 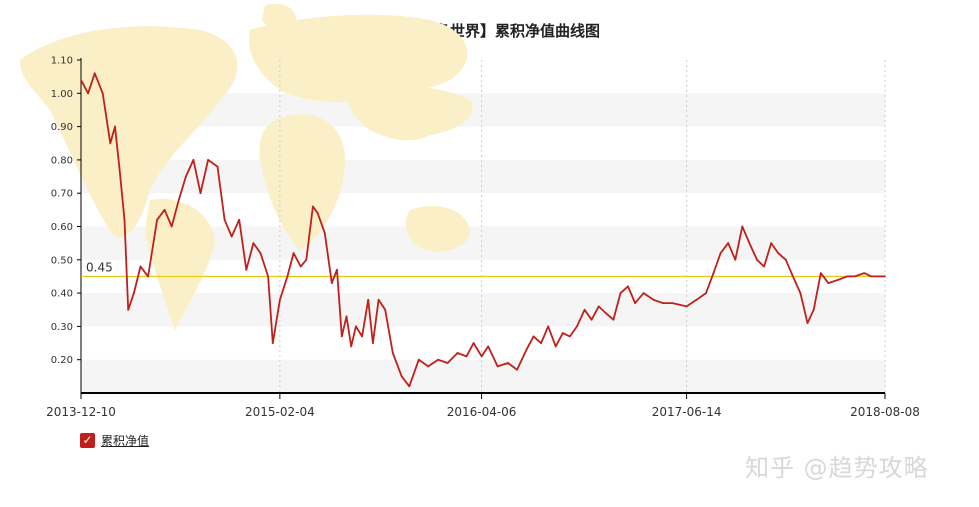 What do you see at coordinates (62, 127) in the screenshot?
I see `y-tick-label: 0.90` at bounding box center [62, 127].